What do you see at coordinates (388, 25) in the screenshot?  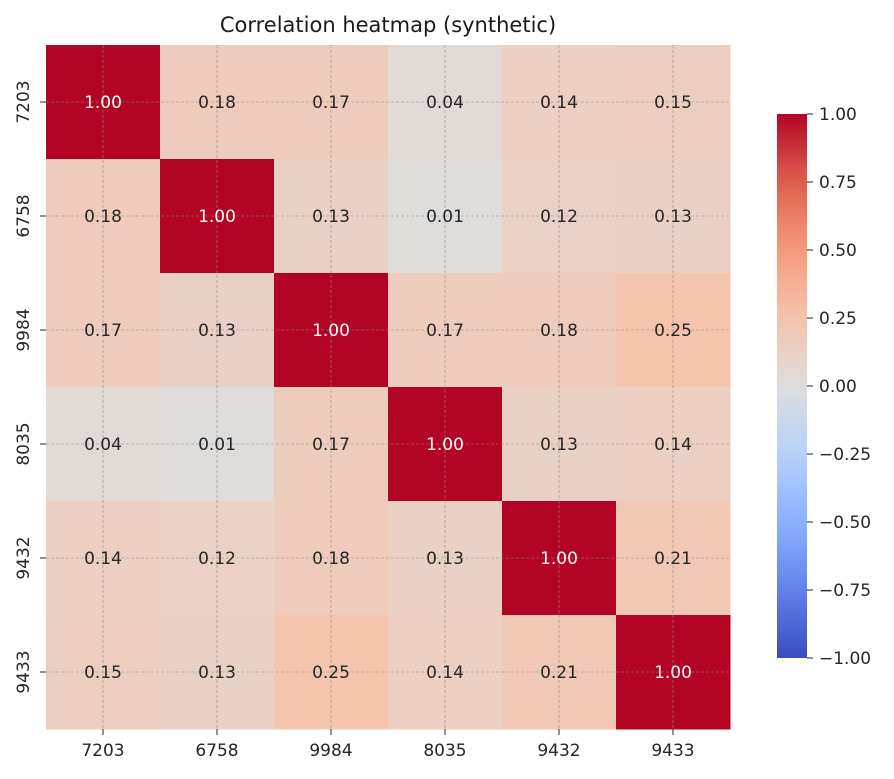 I see `chart-title: Correlation heatmap (synthetic)` at bounding box center [388, 25].